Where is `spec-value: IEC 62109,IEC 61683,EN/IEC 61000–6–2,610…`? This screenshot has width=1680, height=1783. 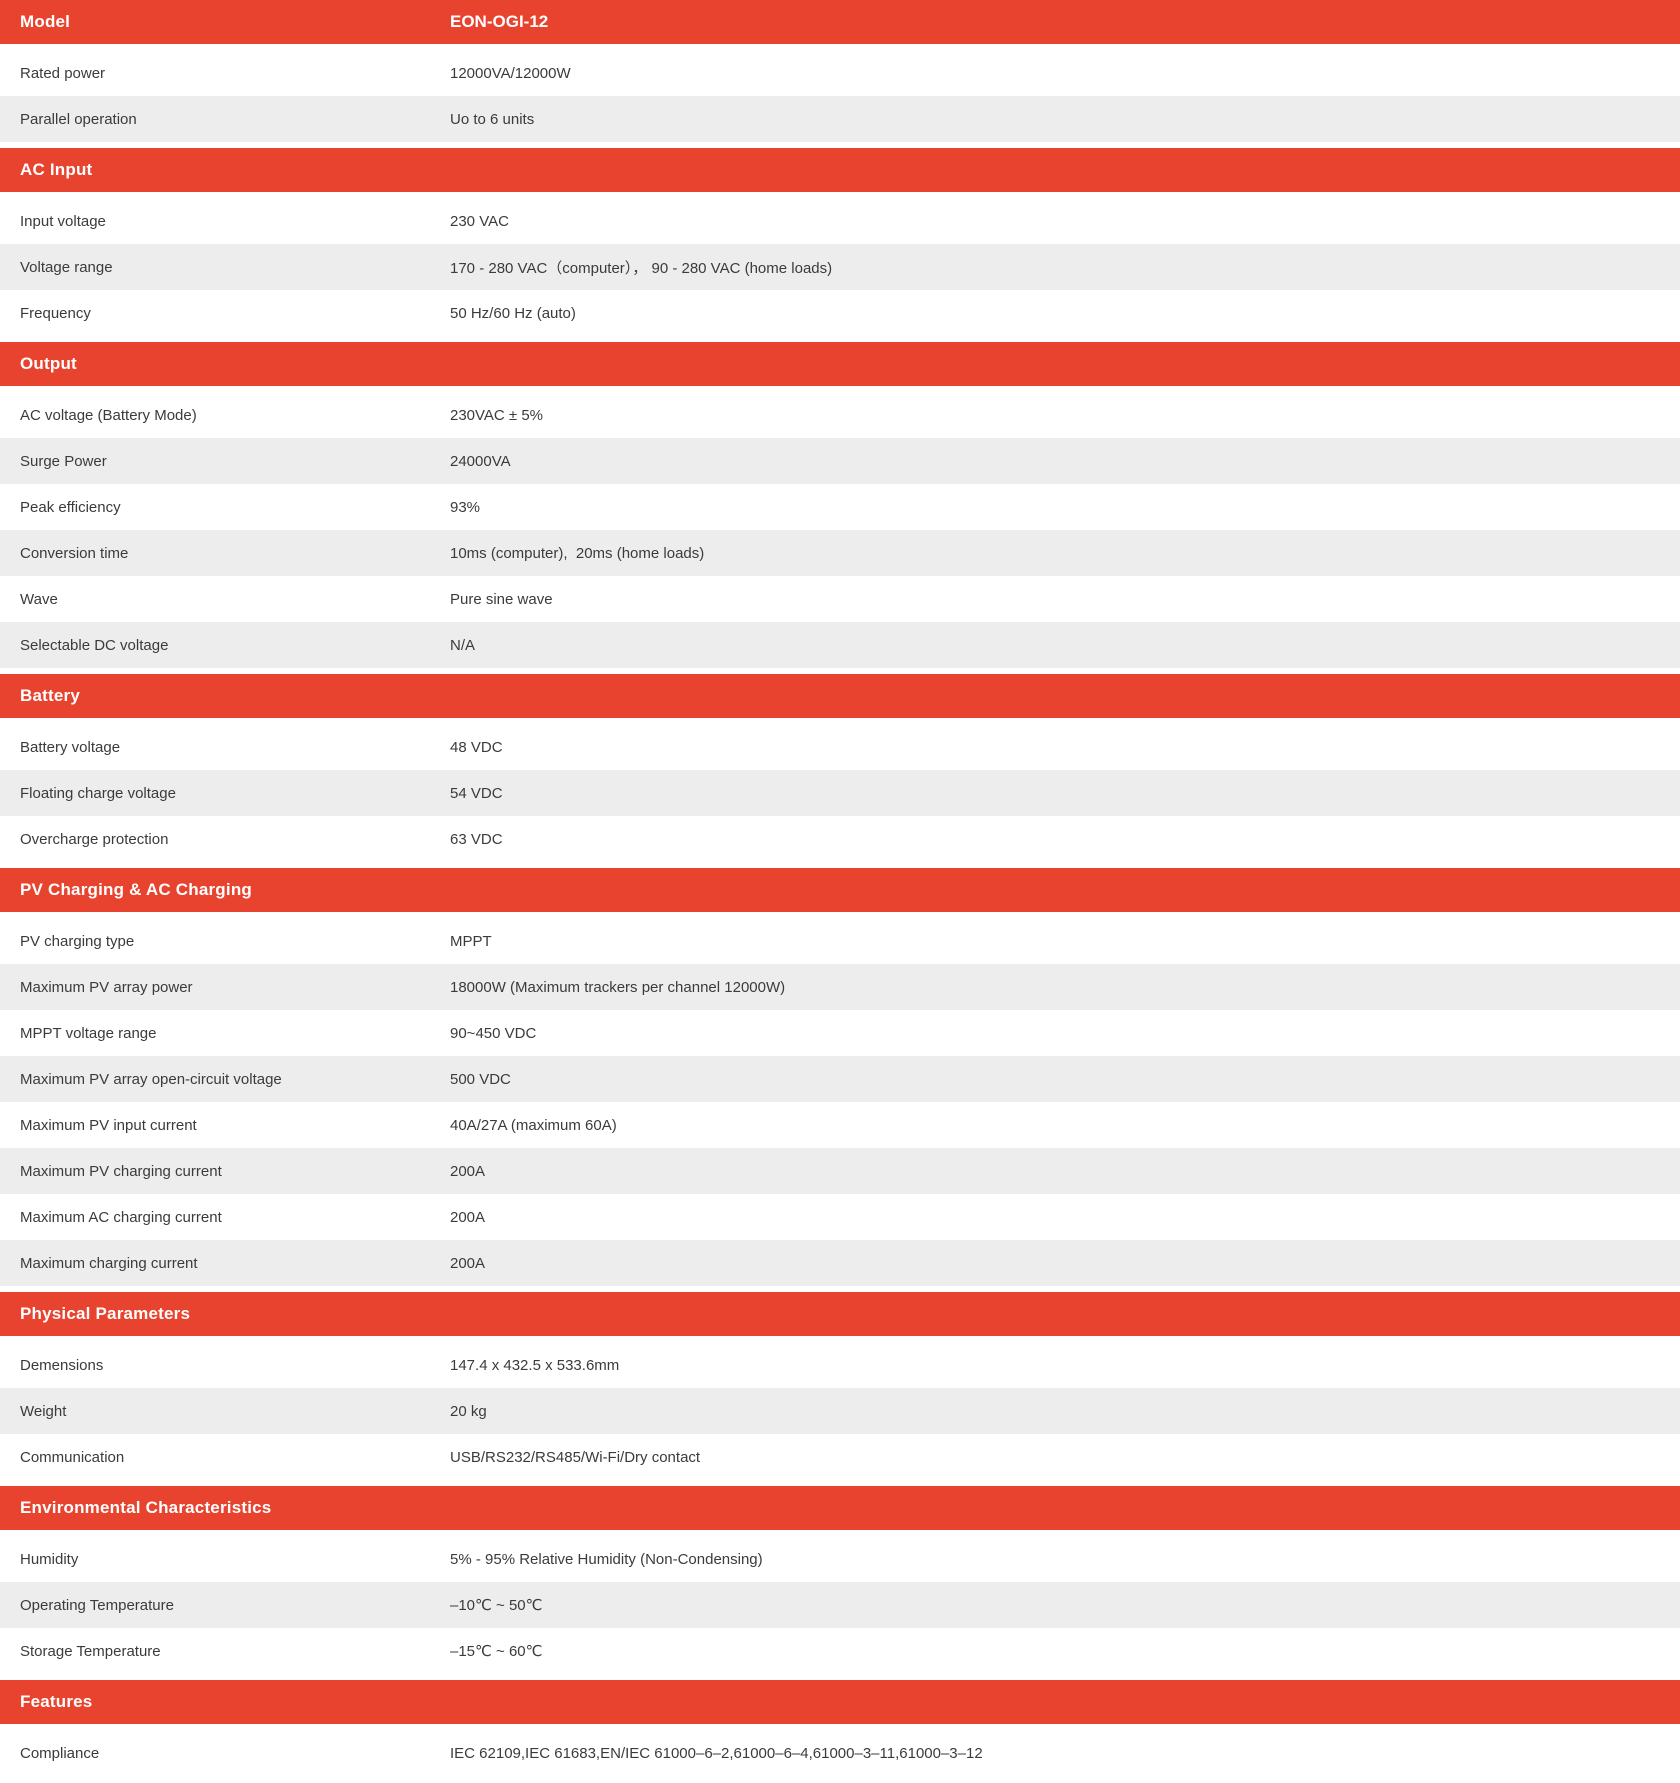 spec-value: IEC 62109,IEC 61683,EN/IEC 61000–6–2,610… is located at coordinates (716, 1753).